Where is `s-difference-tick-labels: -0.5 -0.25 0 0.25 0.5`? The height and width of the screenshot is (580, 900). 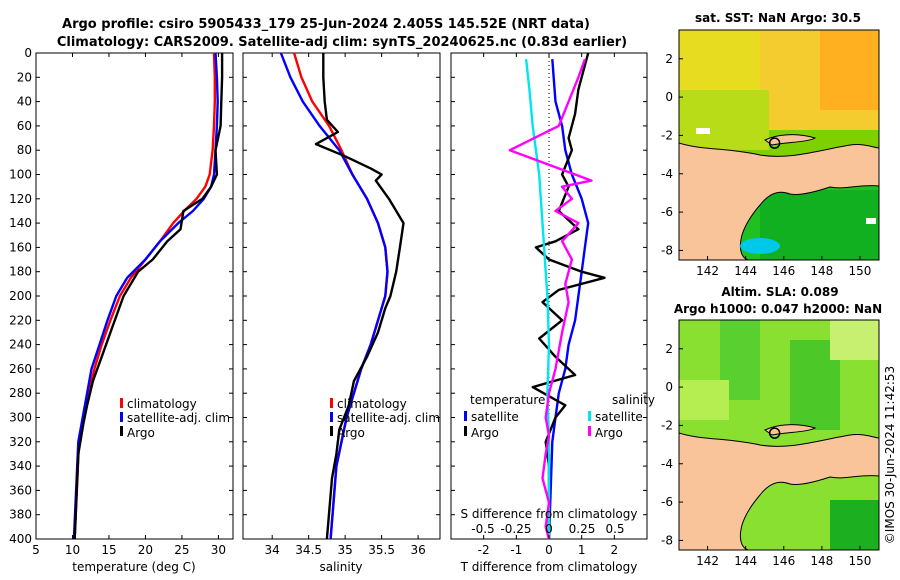 s-difference-tick-labels: -0.5 -0.25 0 0.25 0.5 is located at coordinates (547, 529).